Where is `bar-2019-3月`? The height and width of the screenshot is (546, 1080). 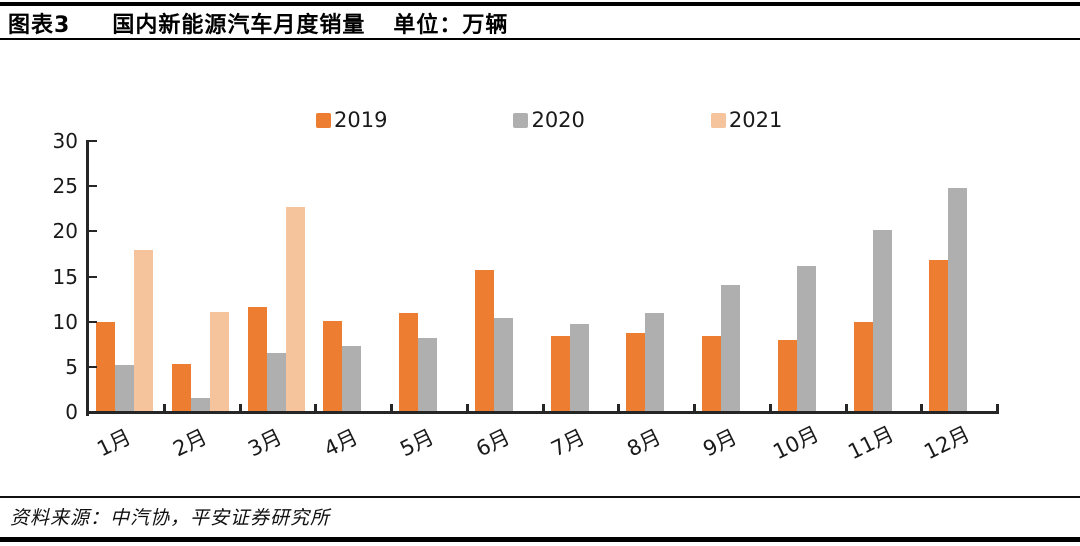
bar-2019-3月 is located at coordinates (257, 359).